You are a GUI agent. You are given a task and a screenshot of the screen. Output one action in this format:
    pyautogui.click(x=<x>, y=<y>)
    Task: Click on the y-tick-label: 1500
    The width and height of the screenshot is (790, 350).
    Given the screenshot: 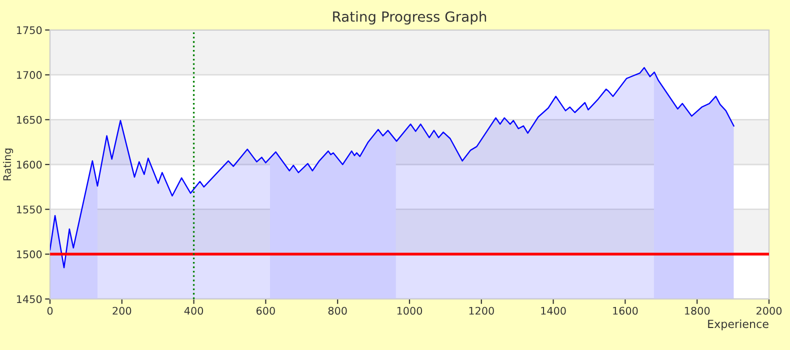 What is the action you would take?
    pyautogui.click(x=29, y=254)
    